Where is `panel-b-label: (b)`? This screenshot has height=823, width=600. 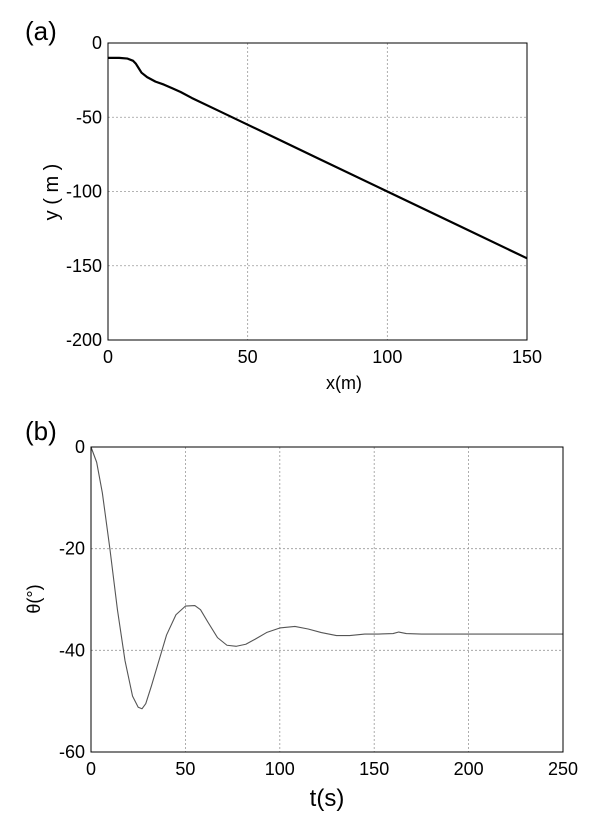 panel-b-label: (b) is located at coordinates (41, 431).